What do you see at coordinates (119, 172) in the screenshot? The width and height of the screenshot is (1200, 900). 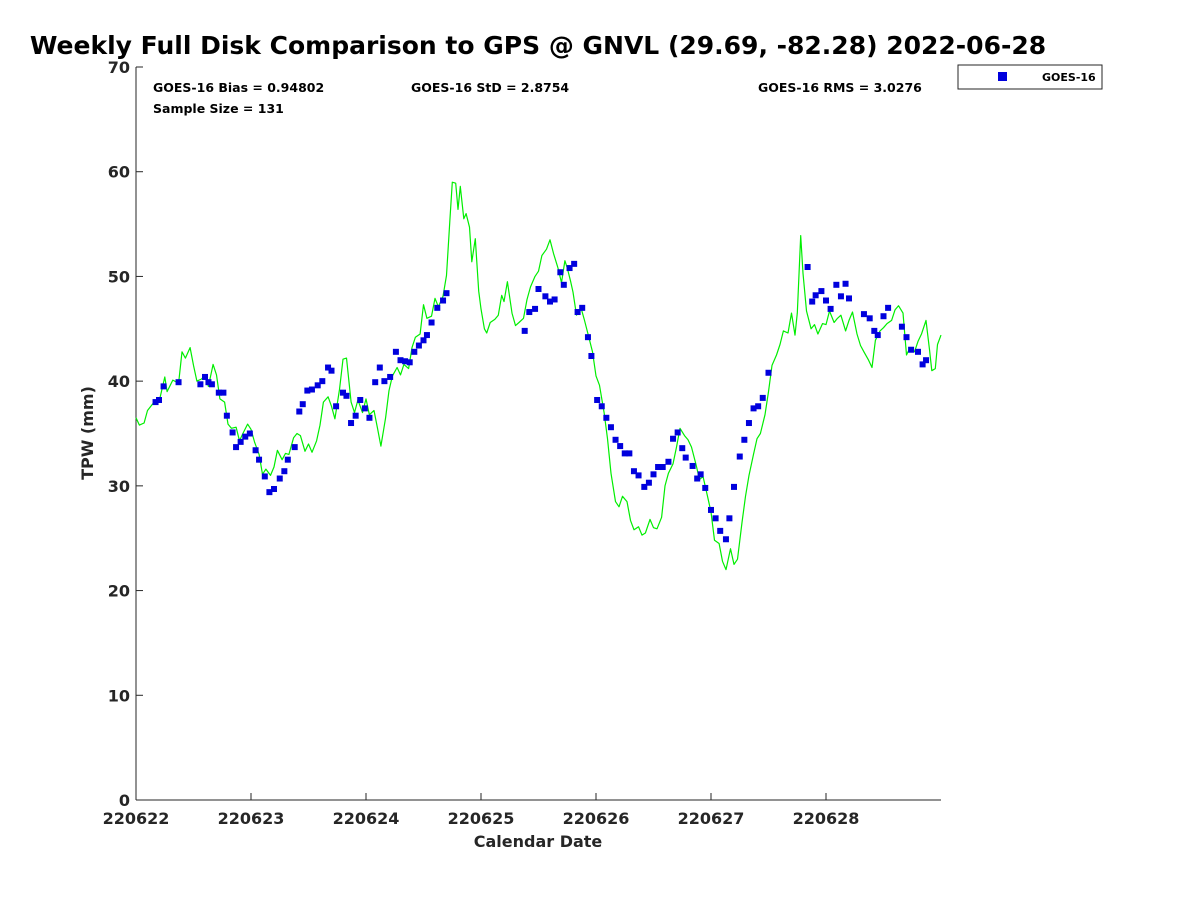 I see `y-tick-label: 60` at bounding box center [119, 172].